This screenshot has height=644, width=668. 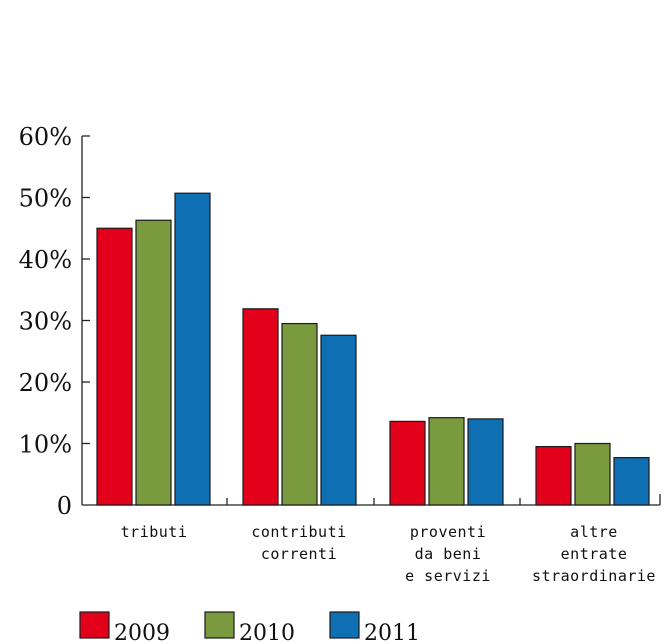 What do you see at coordinates (299, 554) in the screenshot?
I see `x-category-label: correnti` at bounding box center [299, 554].